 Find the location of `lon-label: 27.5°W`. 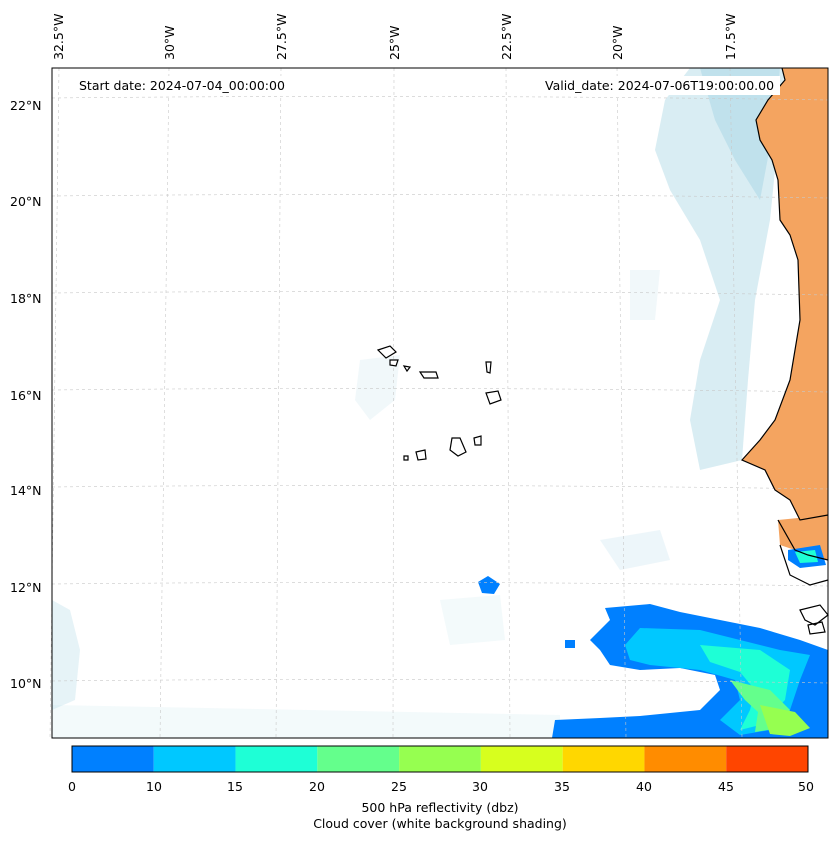

lon-label: 27.5°W is located at coordinates (281, 36).